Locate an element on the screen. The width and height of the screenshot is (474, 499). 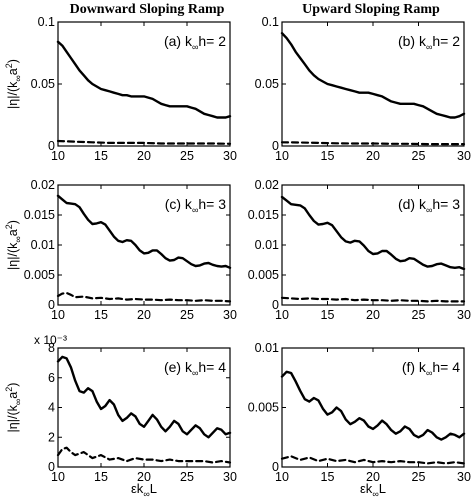
panel-label: (f) k∞h= 4 is located at coordinates (431, 368).